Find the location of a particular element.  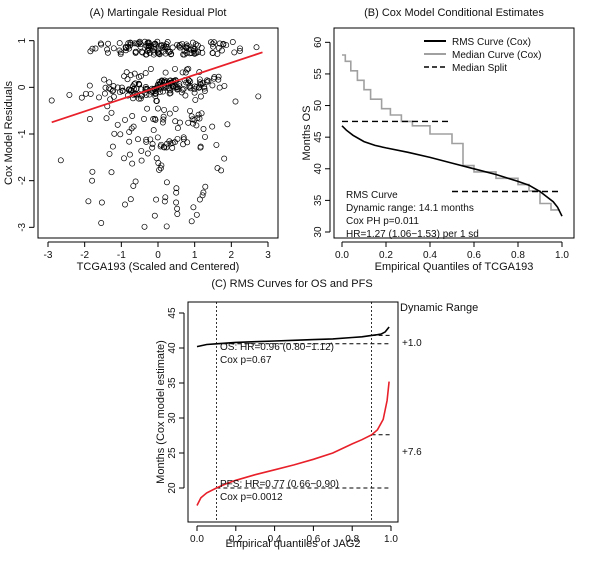

panel-b-title: (B) Cox Model Conditional Estimates is located at coordinates (454, 13).